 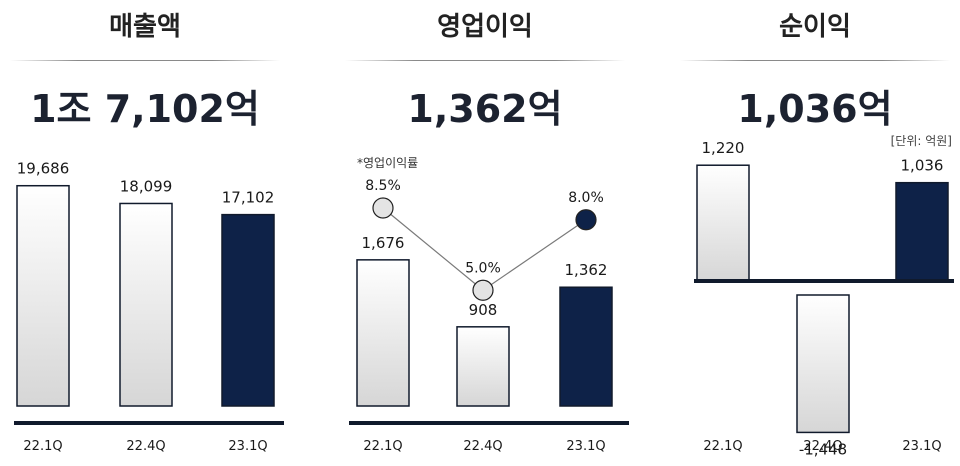 I want to click on margin-marker-23.1Q, so click(x=586, y=220).